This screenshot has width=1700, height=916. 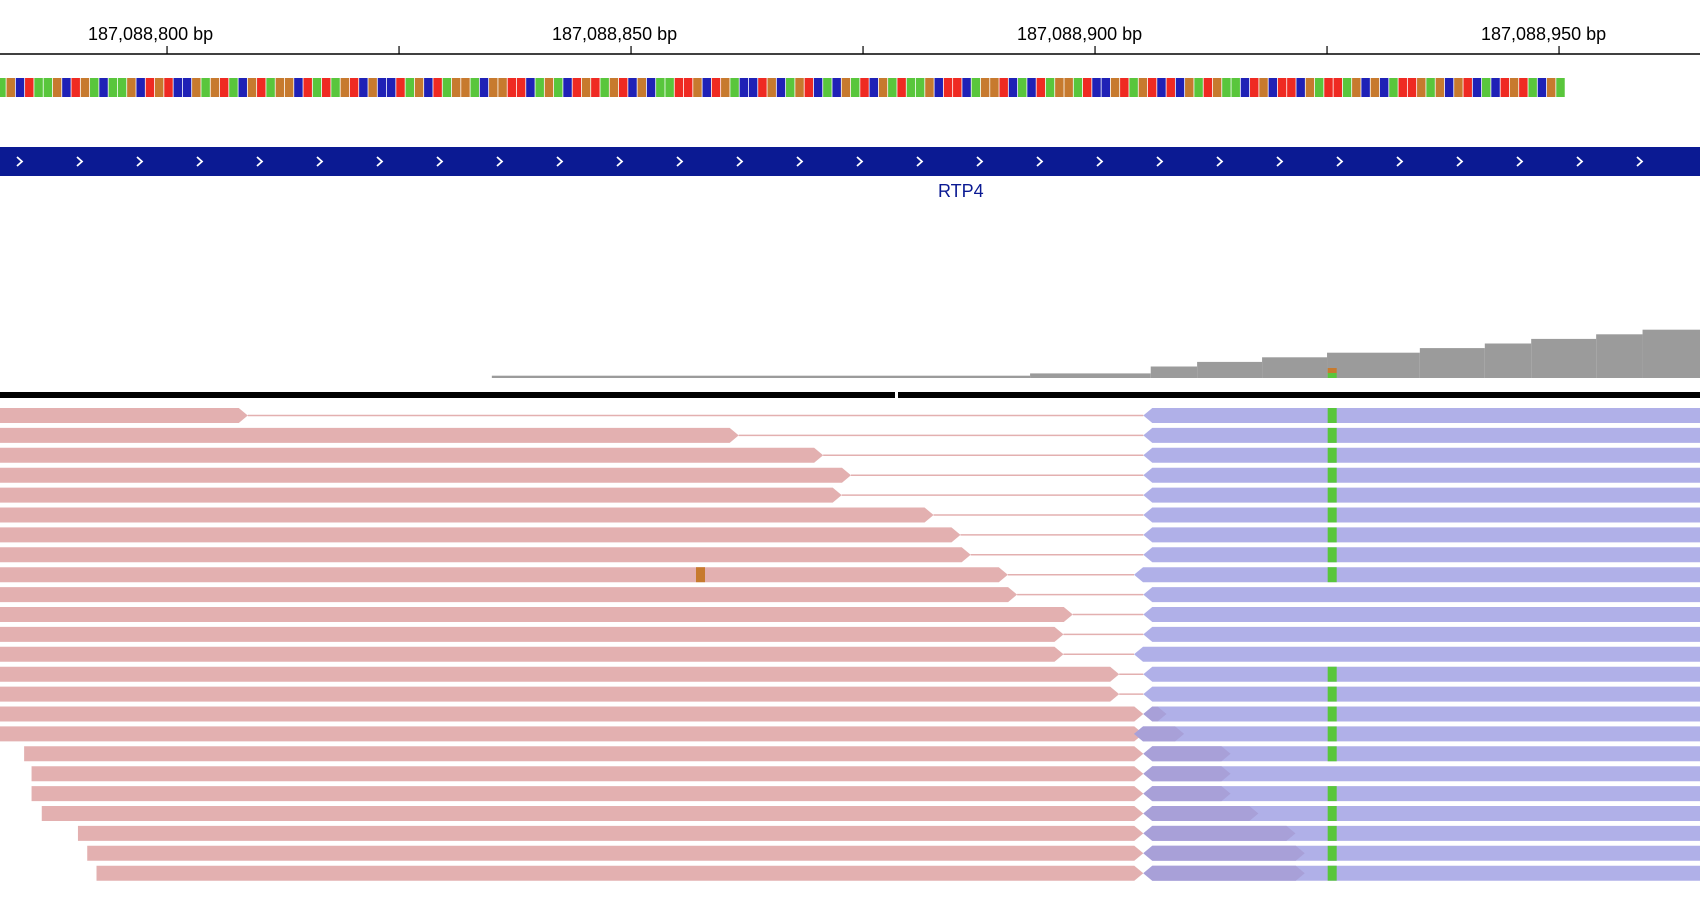 What do you see at coordinates (850, 50) in the screenshot?
I see `ruler-track` at bounding box center [850, 50].